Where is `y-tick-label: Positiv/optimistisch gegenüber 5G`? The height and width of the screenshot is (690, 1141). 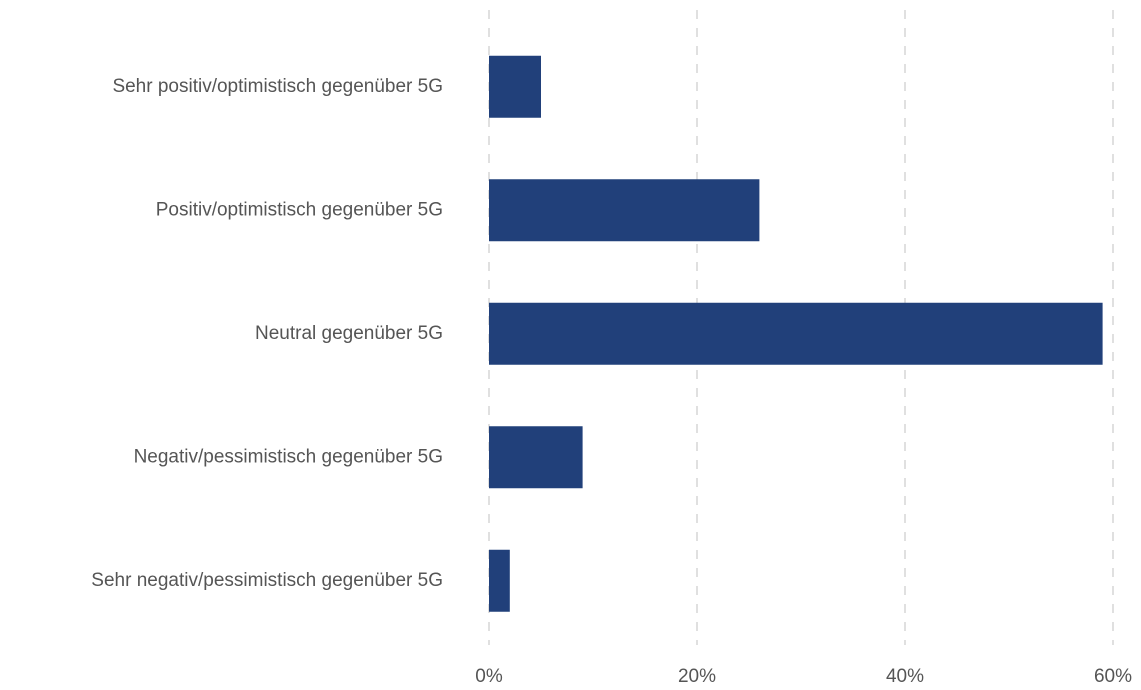
y-tick-label: Positiv/optimistisch gegenüber 5G is located at coordinates (299, 209).